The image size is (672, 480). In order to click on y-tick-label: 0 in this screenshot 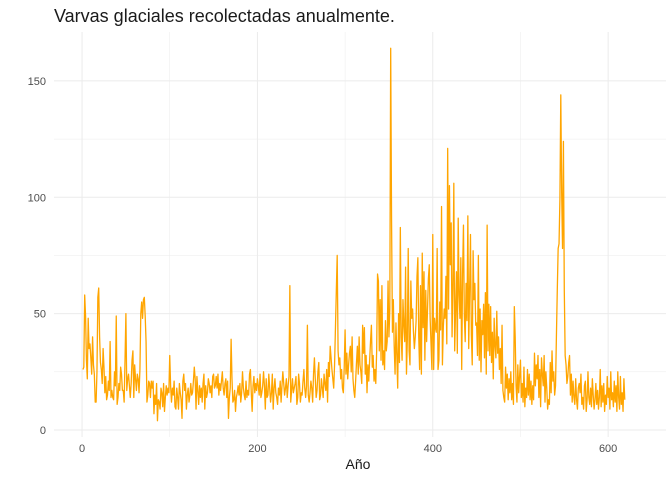, I will do `click(43, 431)`.